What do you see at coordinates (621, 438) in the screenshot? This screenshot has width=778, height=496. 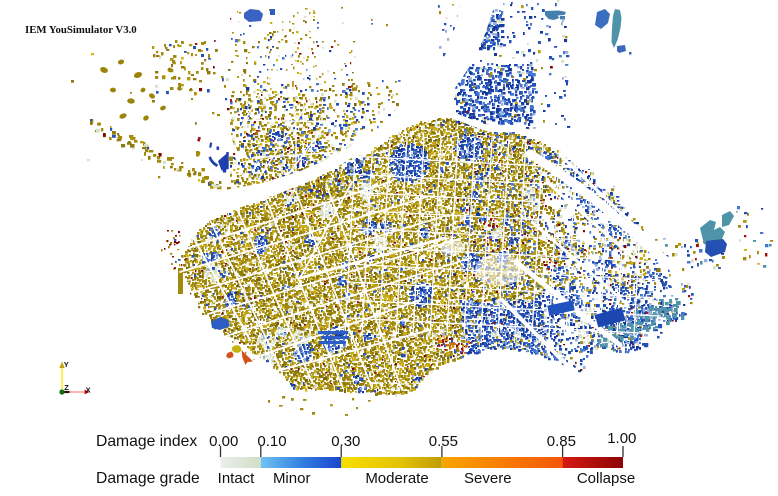 I see `svg-text: 1.00` at bounding box center [621, 438].